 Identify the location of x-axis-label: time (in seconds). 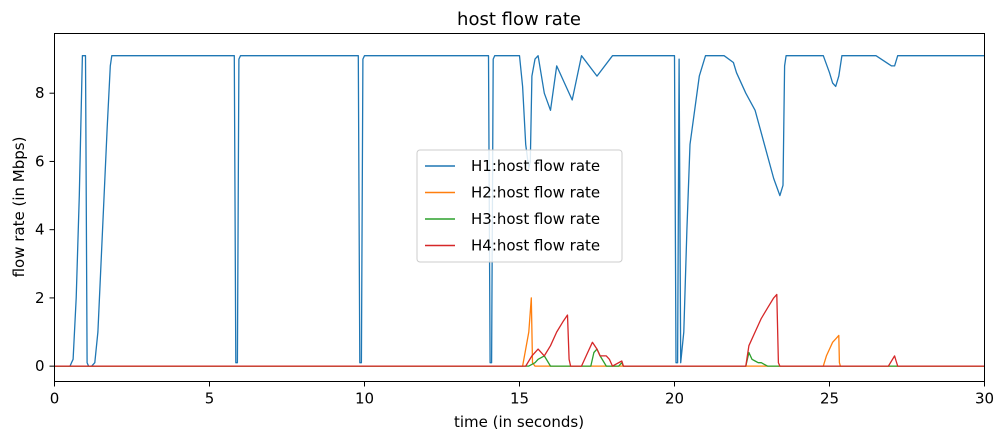
(519, 422).